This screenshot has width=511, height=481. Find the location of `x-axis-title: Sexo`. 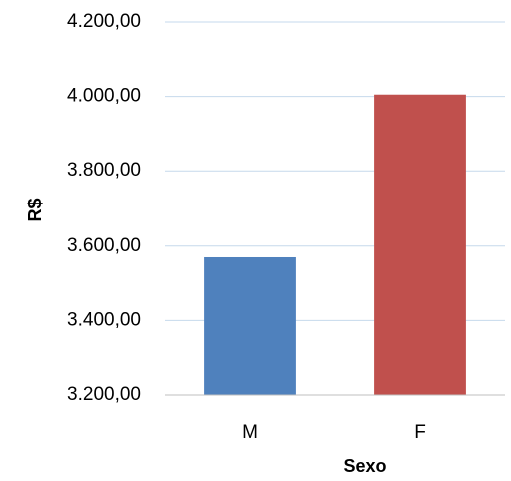

x-axis-title: Sexo is located at coordinates (364, 466).